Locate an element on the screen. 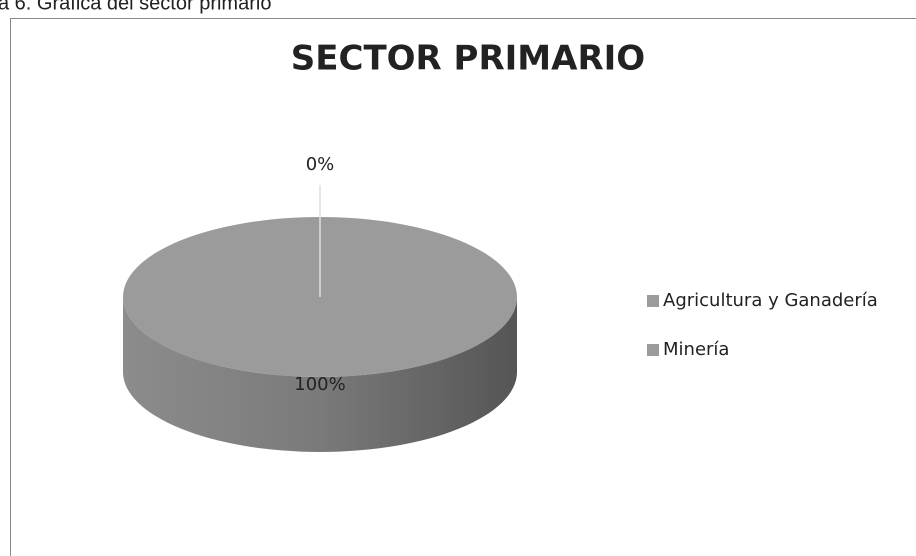 This screenshot has height=556, width=916. caption: a 6. Gráfica del sector primario is located at coordinates (135, 7).